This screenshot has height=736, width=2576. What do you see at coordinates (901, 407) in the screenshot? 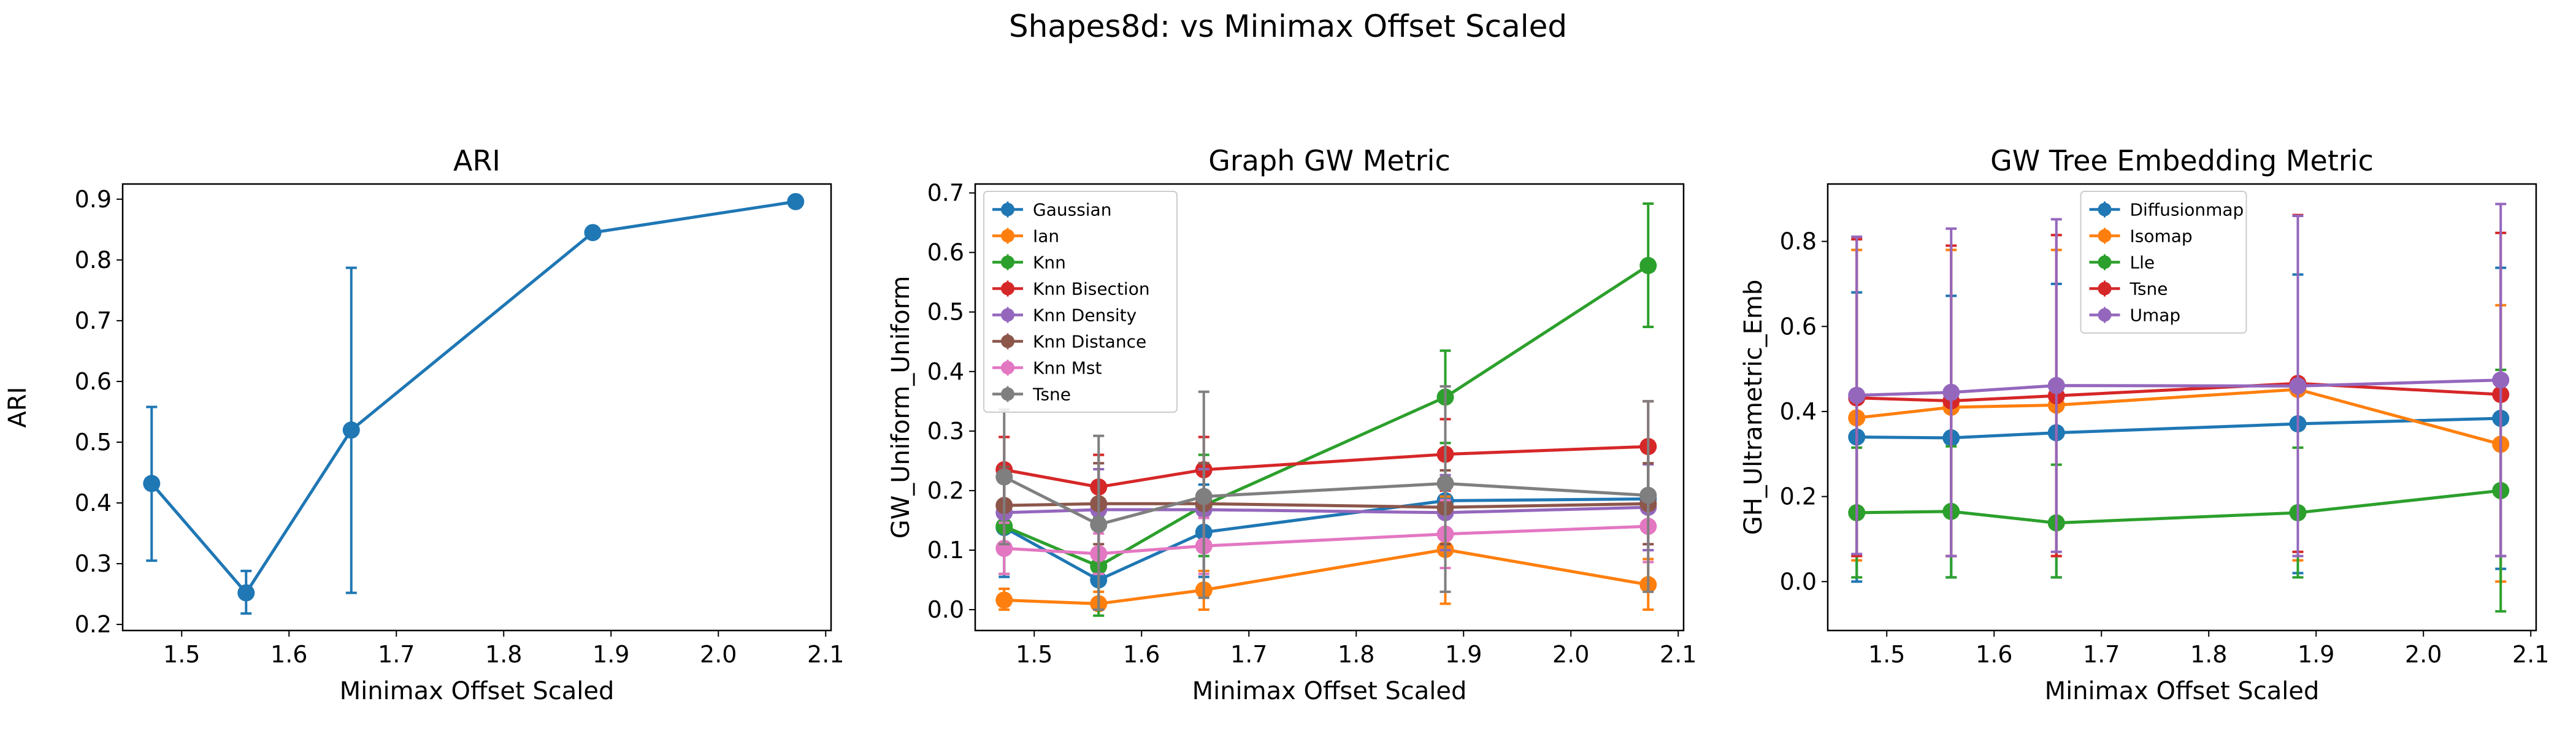
I see `y-axis-label: GW_Uniform_Uniform` at bounding box center [901, 407].